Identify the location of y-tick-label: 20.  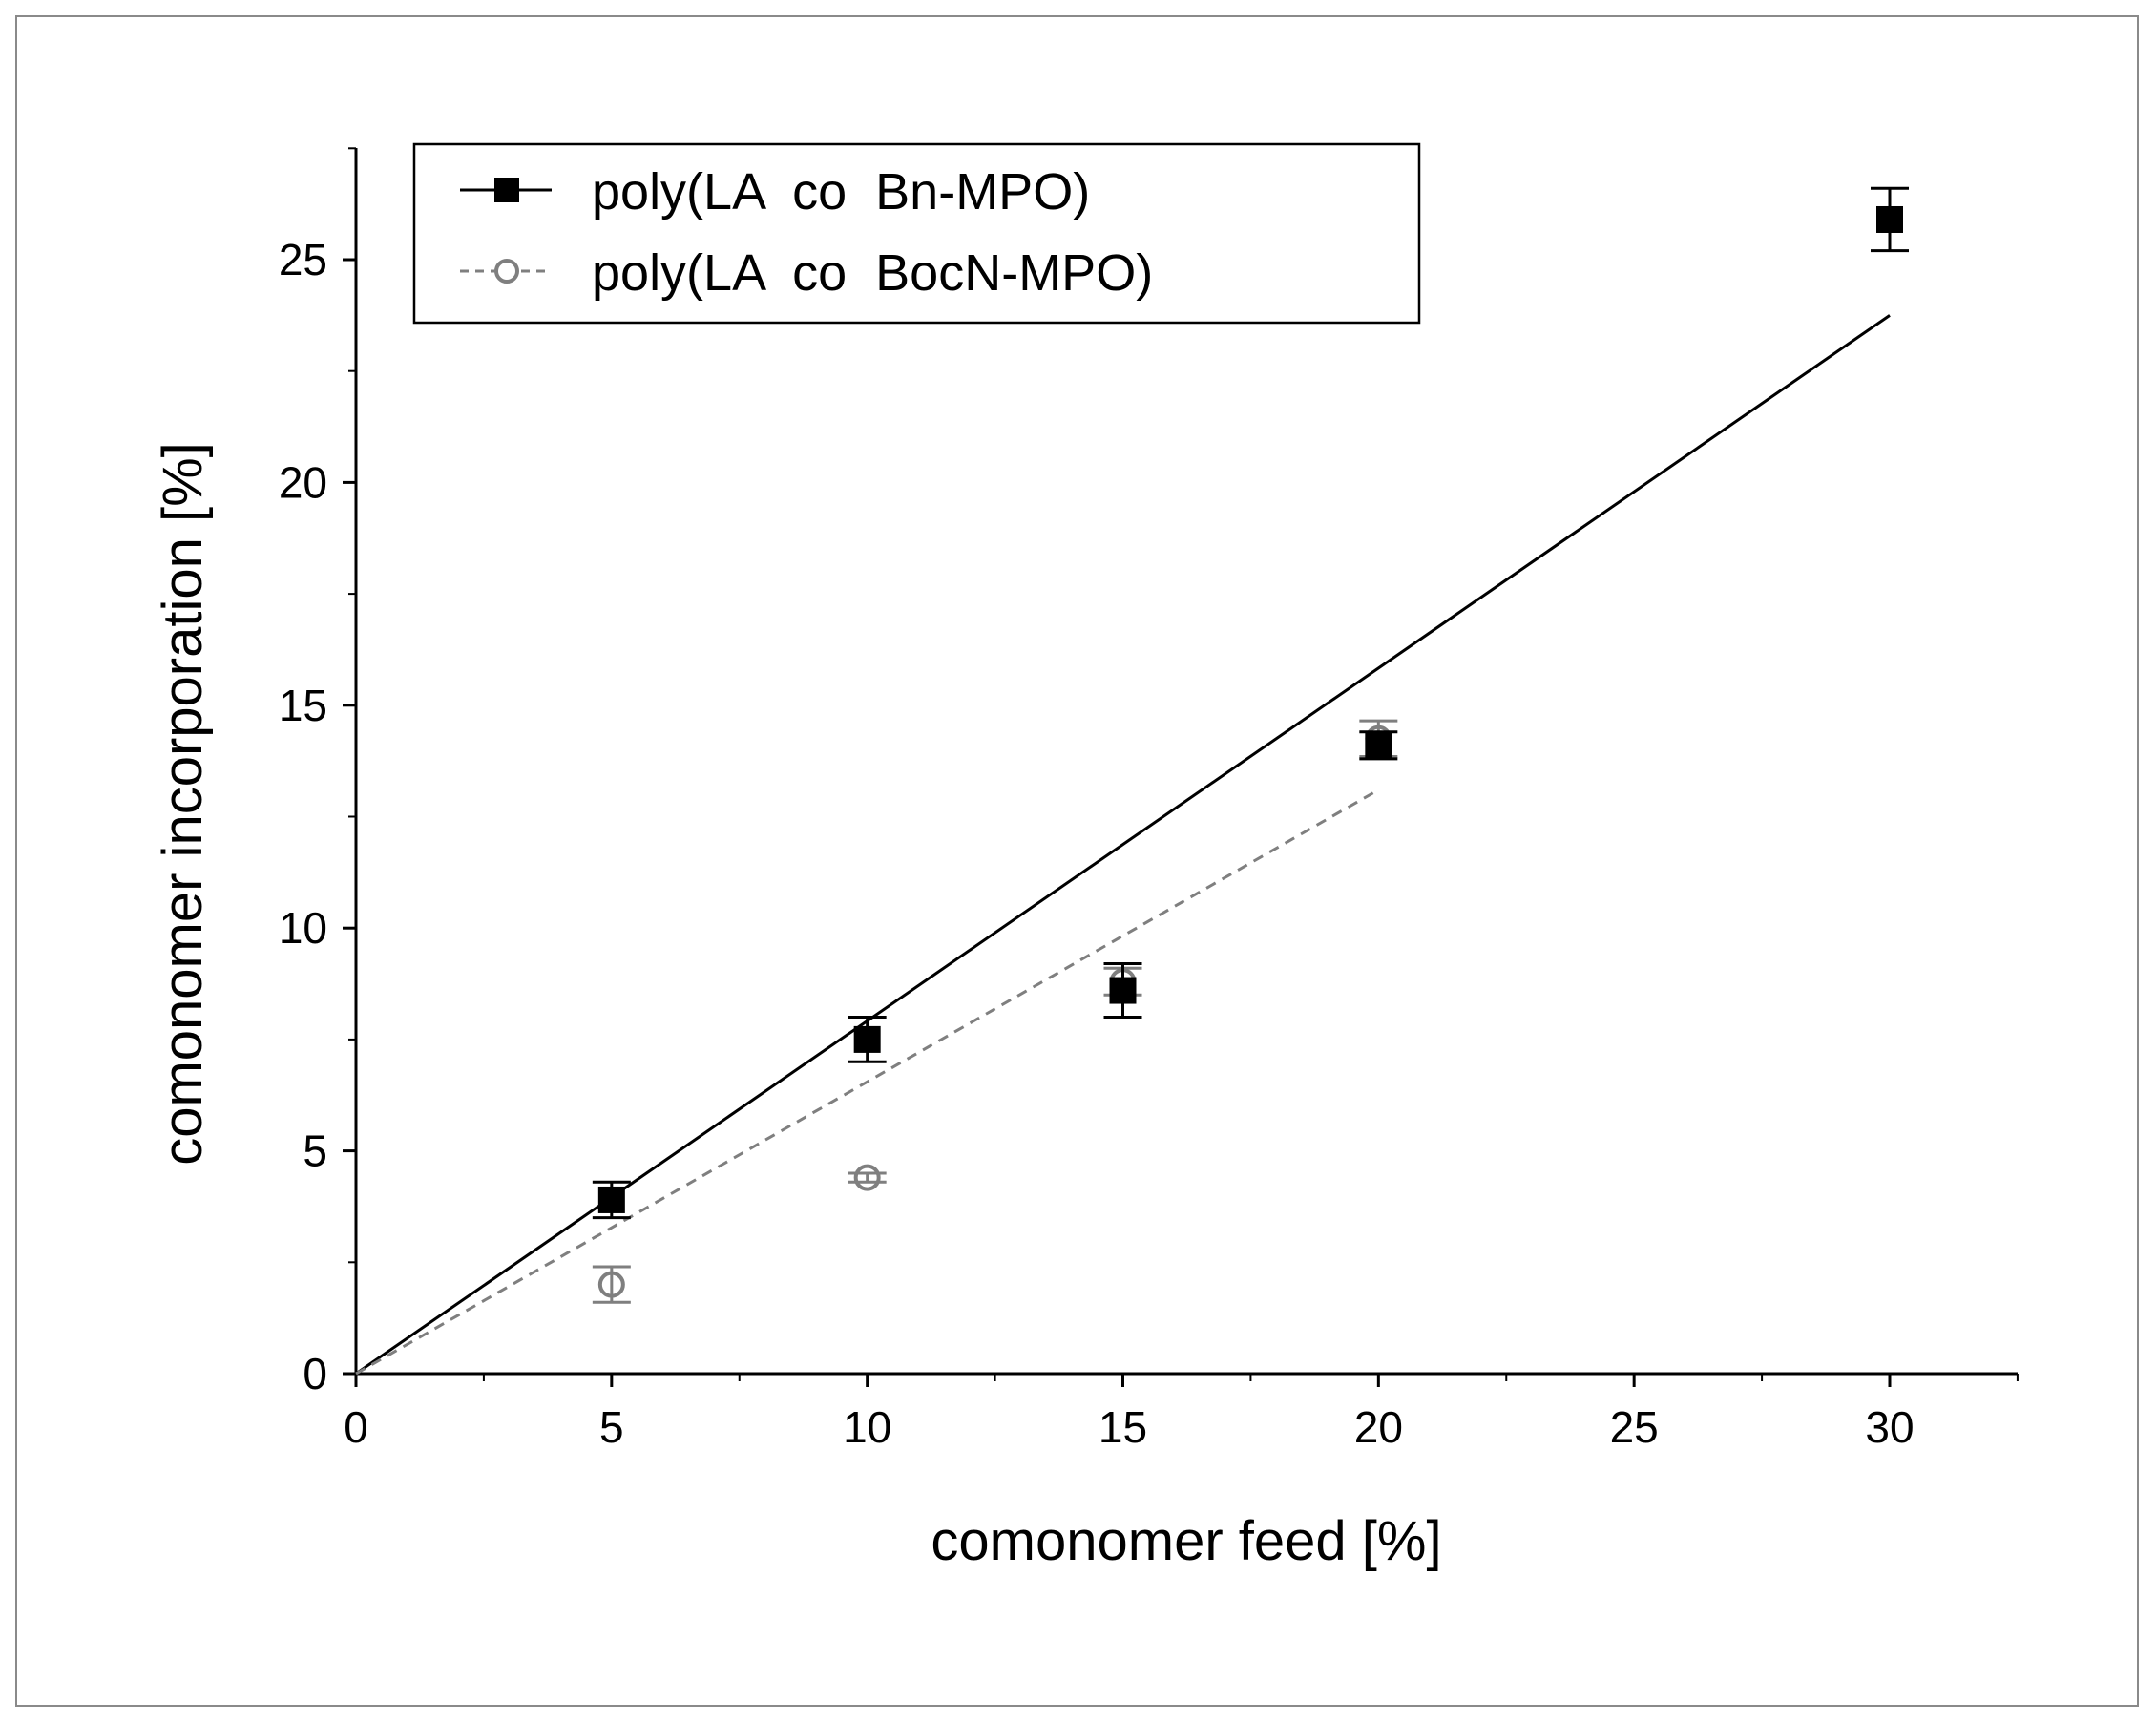
(303, 482).